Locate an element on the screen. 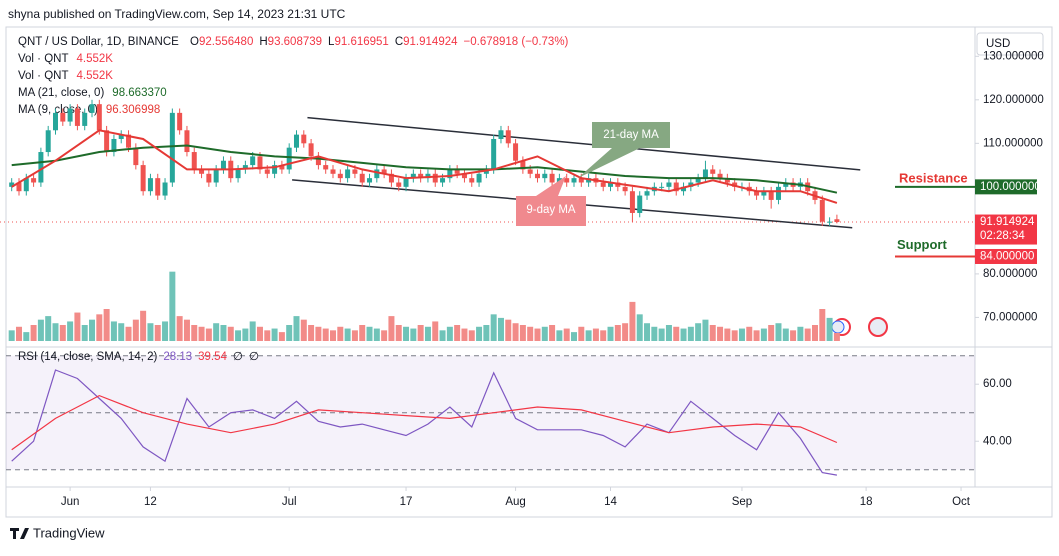 The image size is (1059, 556). rsi-value: ∅ is located at coordinates (238, 357).